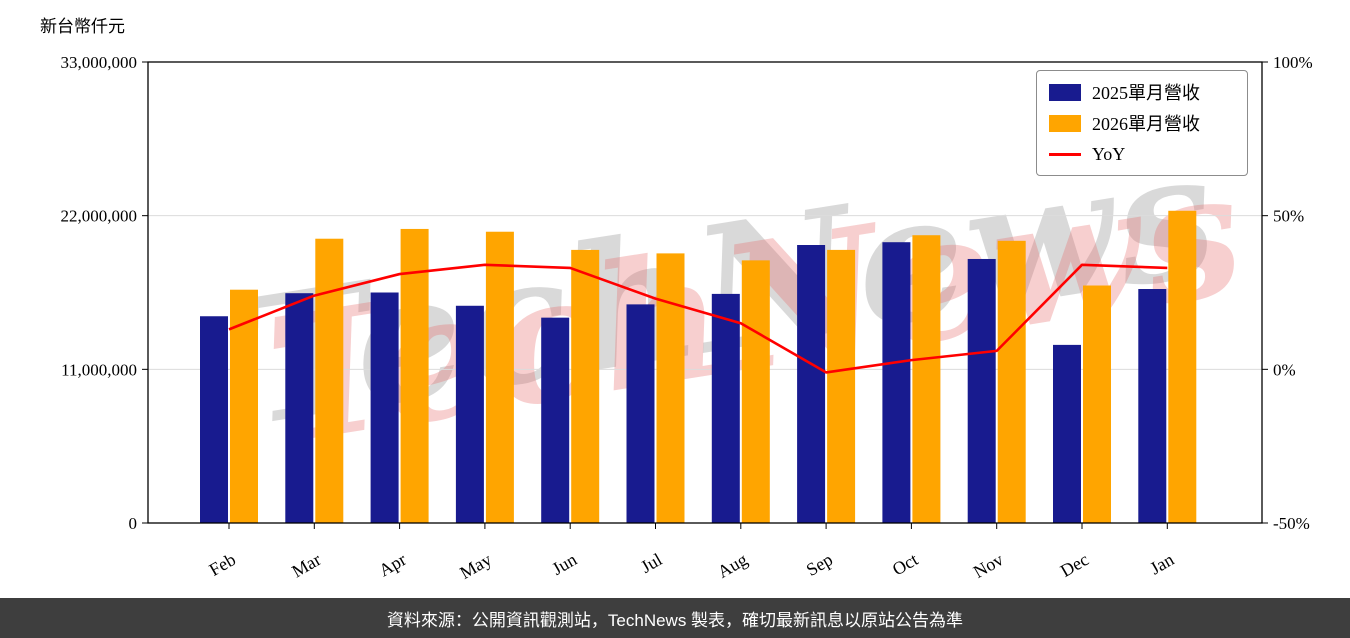  What do you see at coordinates (414, 376) in the screenshot?
I see `bar-2026-Apr` at bounding box center [414, 376].